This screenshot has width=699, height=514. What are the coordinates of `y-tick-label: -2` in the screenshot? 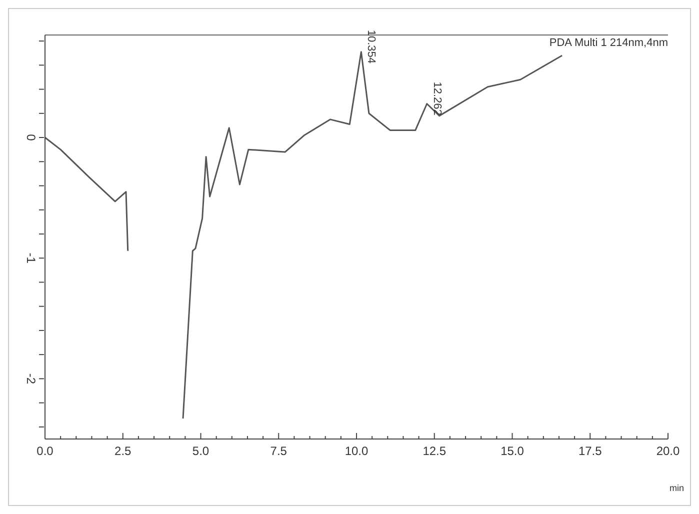 It's located at (31, 378).